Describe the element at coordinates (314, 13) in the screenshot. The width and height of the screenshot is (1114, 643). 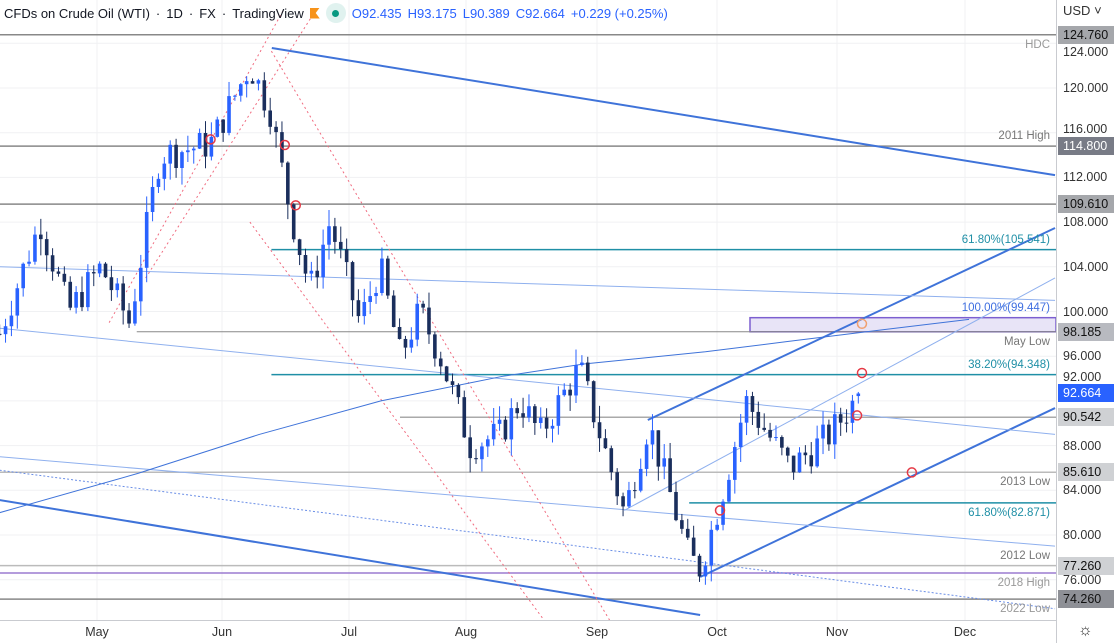
I see `flag-icon` at that location.